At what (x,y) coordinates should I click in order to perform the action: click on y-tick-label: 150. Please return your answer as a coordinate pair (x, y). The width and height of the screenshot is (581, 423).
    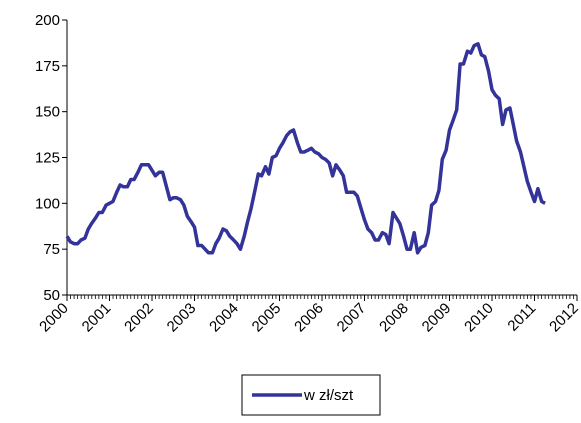
    Looking at the image, I should click on (47, 112).